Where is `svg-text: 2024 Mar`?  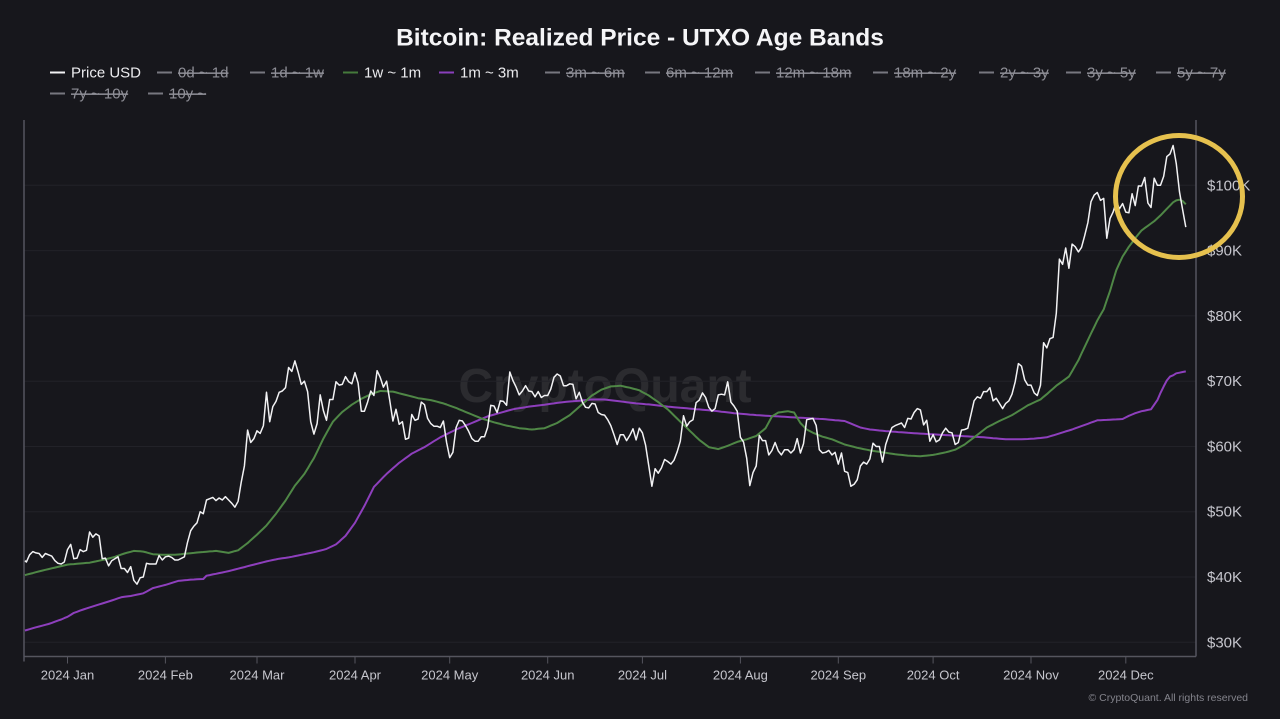
svg-text: 2024 Mar is located at coordinates (258, 675).